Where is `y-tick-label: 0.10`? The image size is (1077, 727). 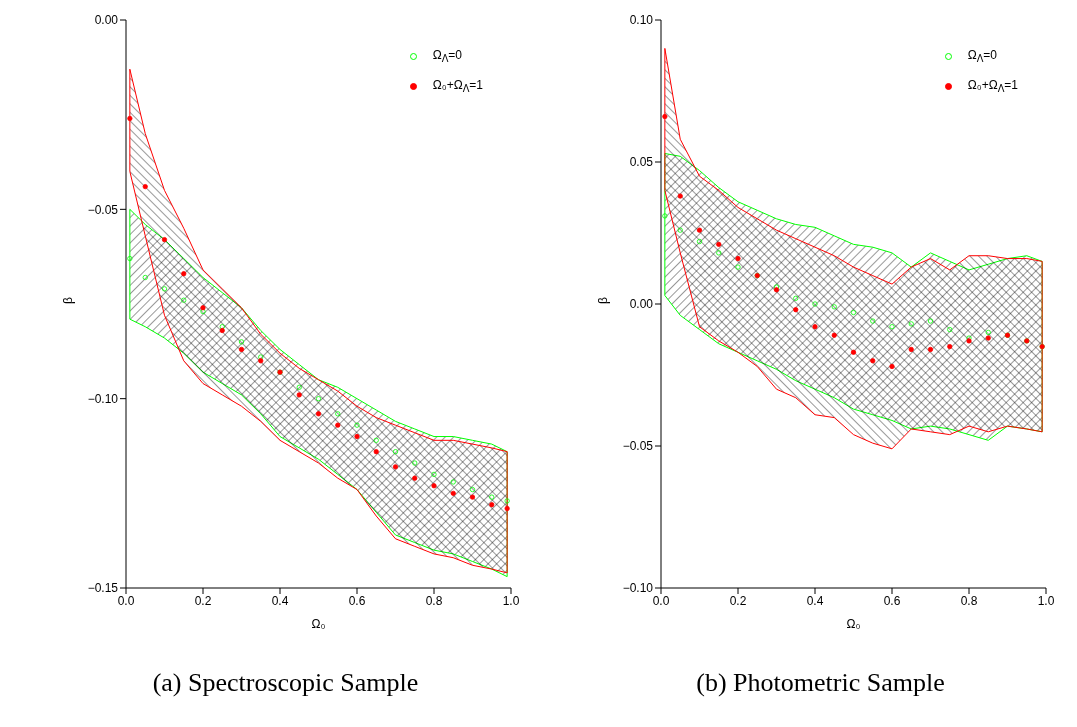
y-tick-label: 0.10 is located at coordinates (641, 20).